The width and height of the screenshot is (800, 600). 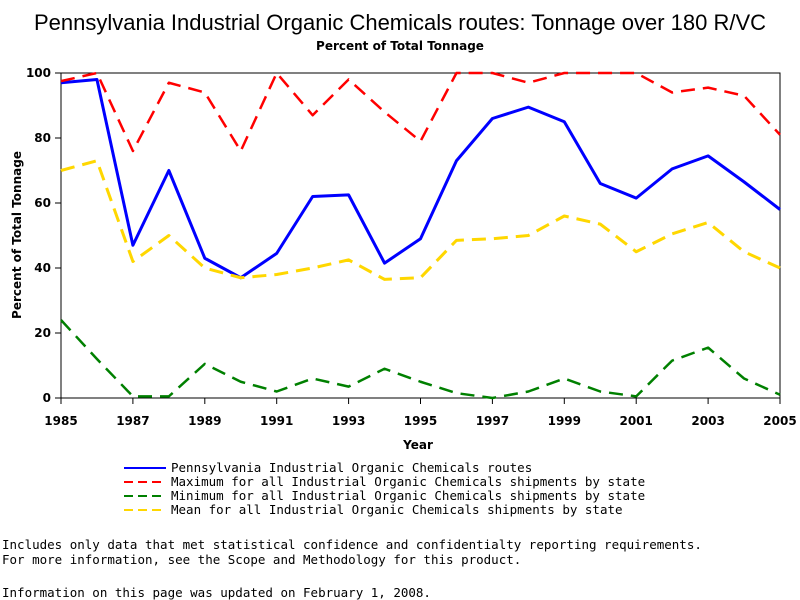 What do you see at coordinates (348, 421) in the screenshot?
I see `x-tick-label: 1993` at bounding box center [348, 421].